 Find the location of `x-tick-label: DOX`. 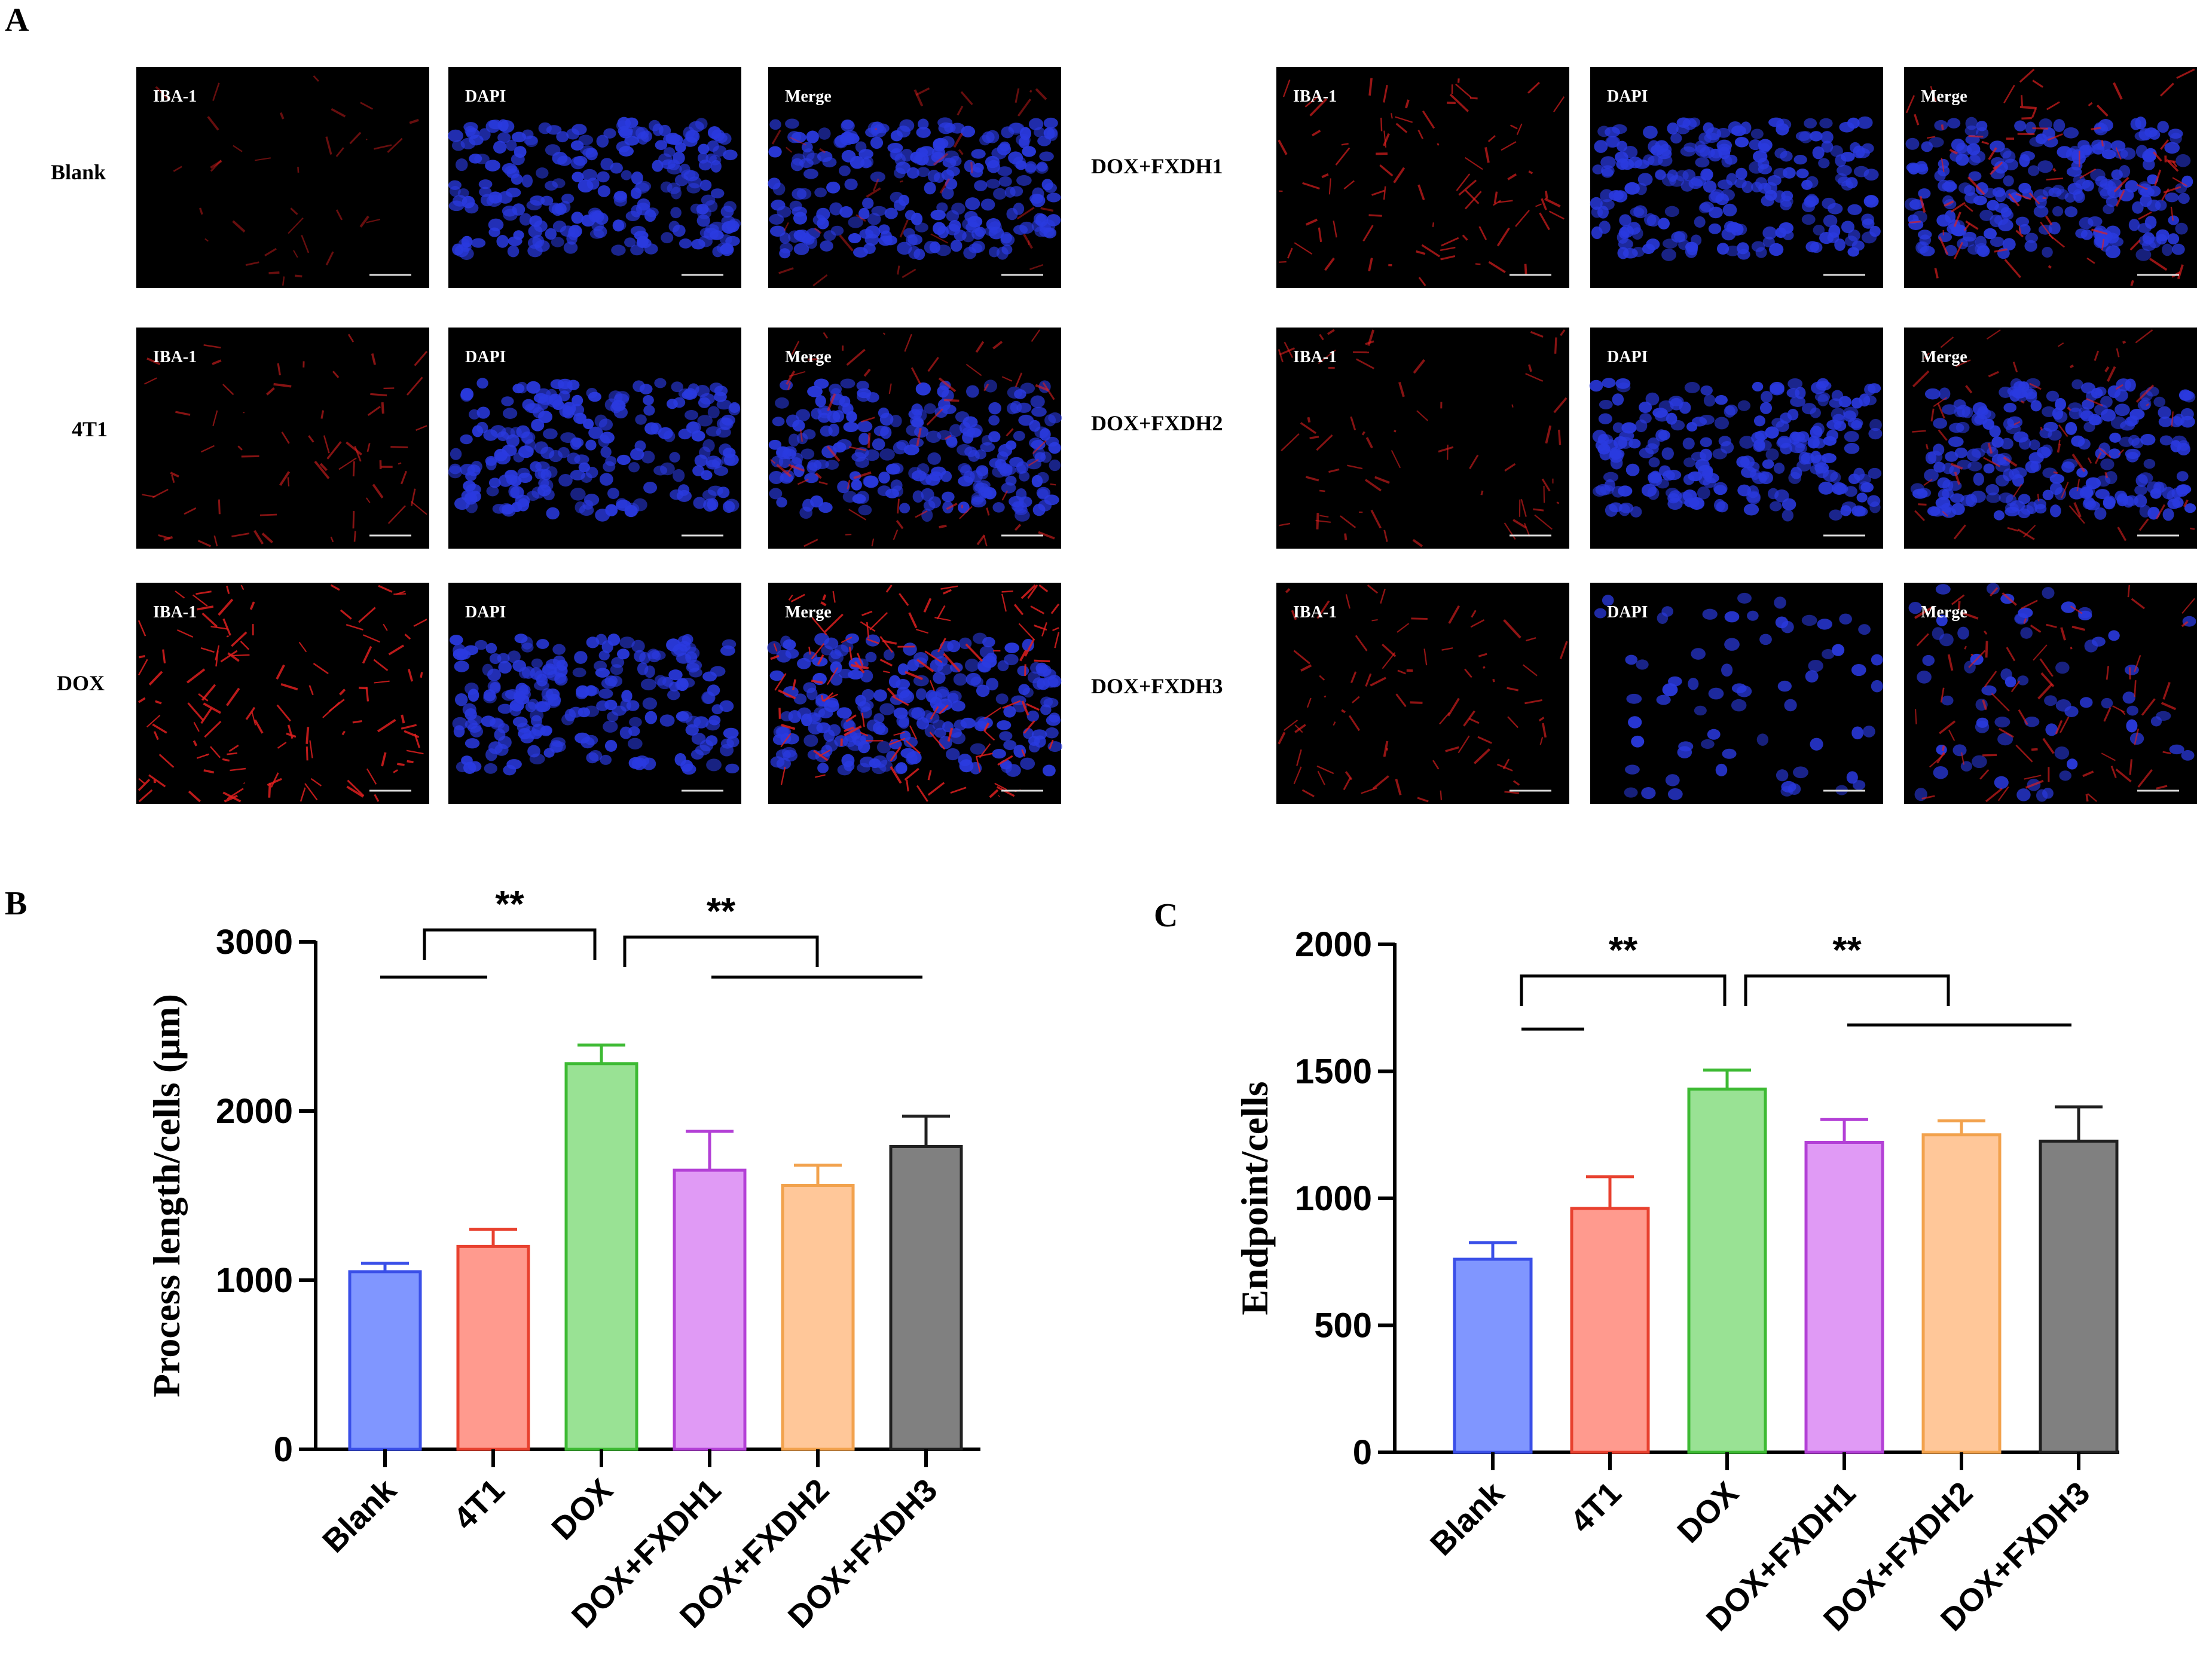

x-tick-label: DOX is located at coordinates (582, 1509).